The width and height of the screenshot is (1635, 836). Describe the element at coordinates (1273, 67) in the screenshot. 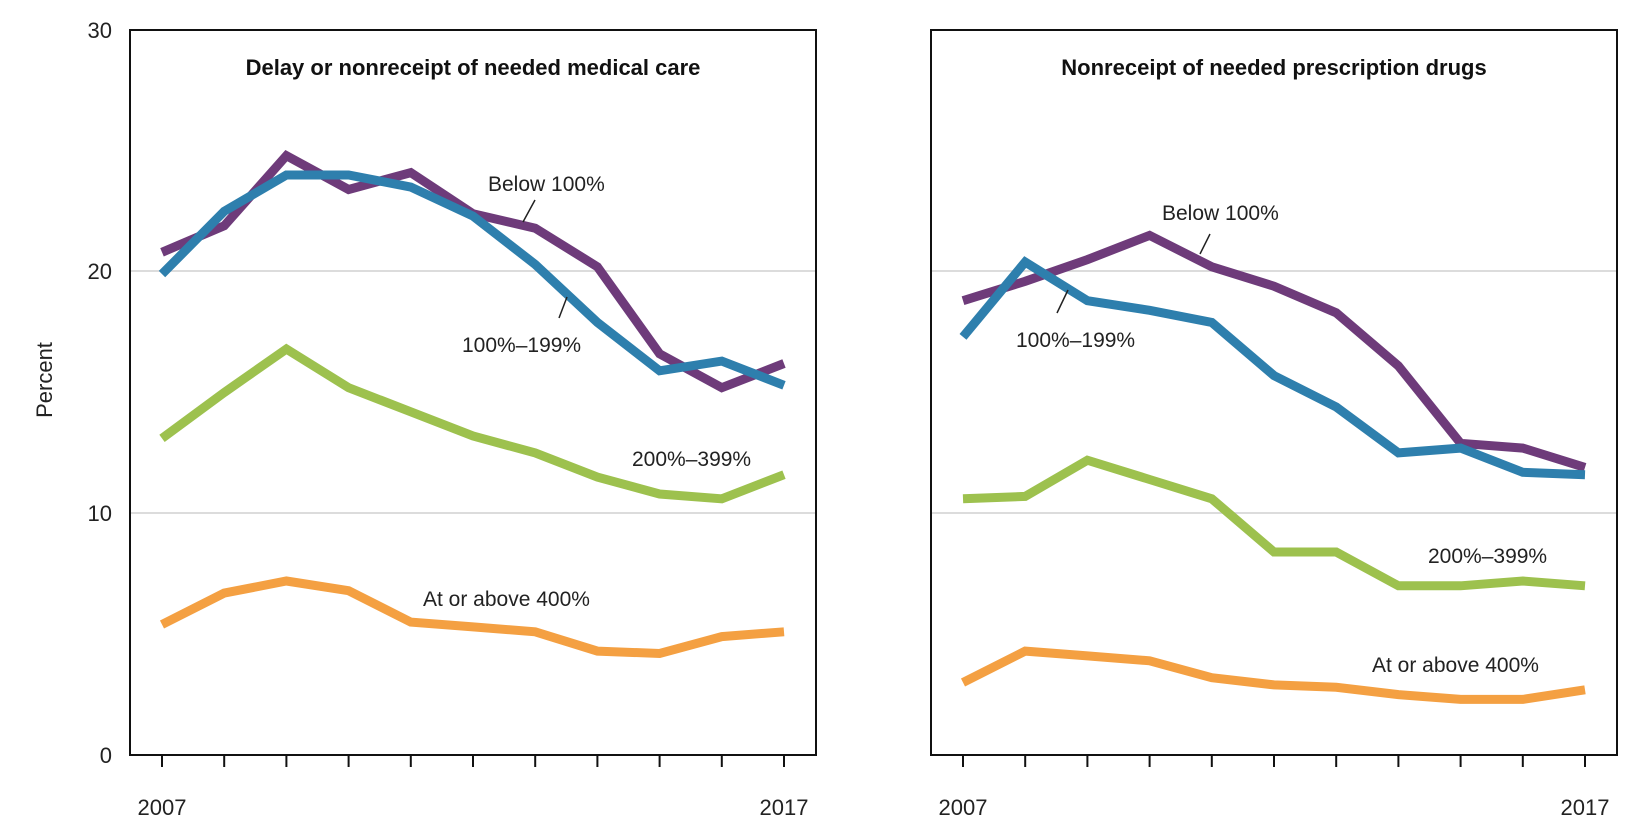

I see `panel-title: Nonreceipt of needed prescription drugs` at that location.